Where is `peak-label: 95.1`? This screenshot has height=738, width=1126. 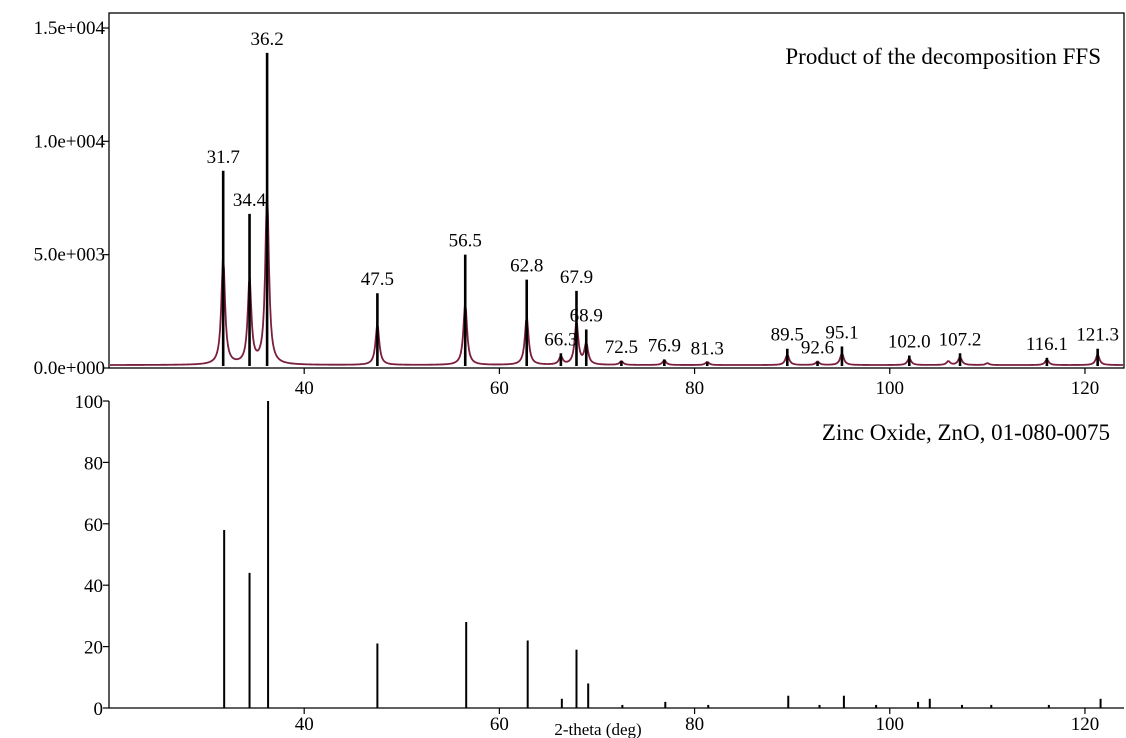 peak-label: 95.1 is located at coordinates (841, 332).